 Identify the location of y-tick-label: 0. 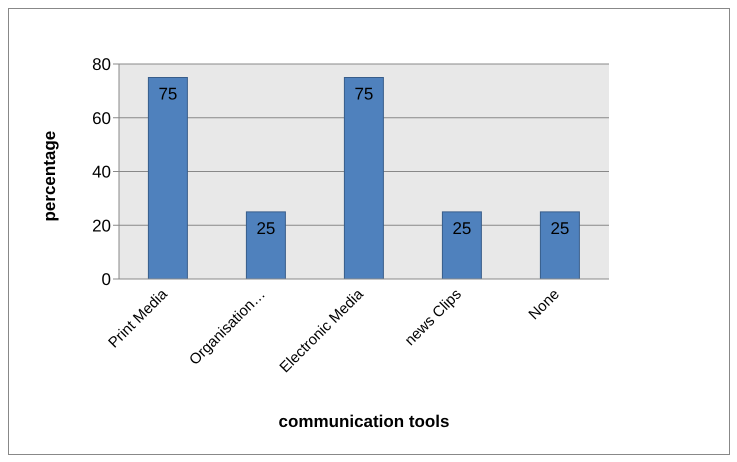
(106, 280).